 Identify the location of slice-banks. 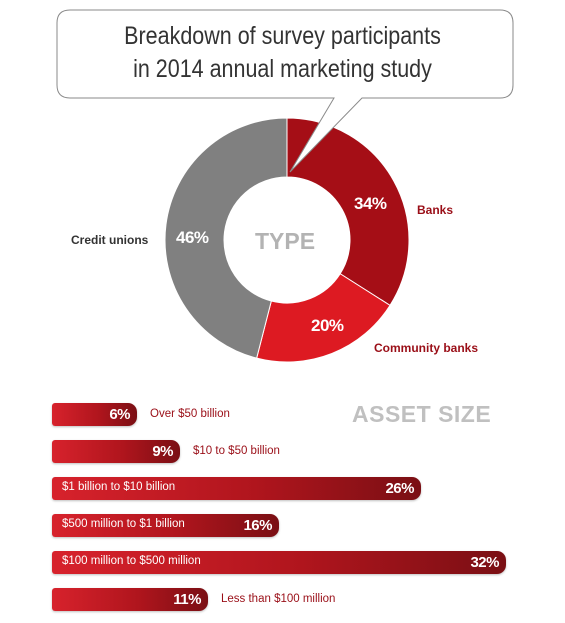
(348, 212).